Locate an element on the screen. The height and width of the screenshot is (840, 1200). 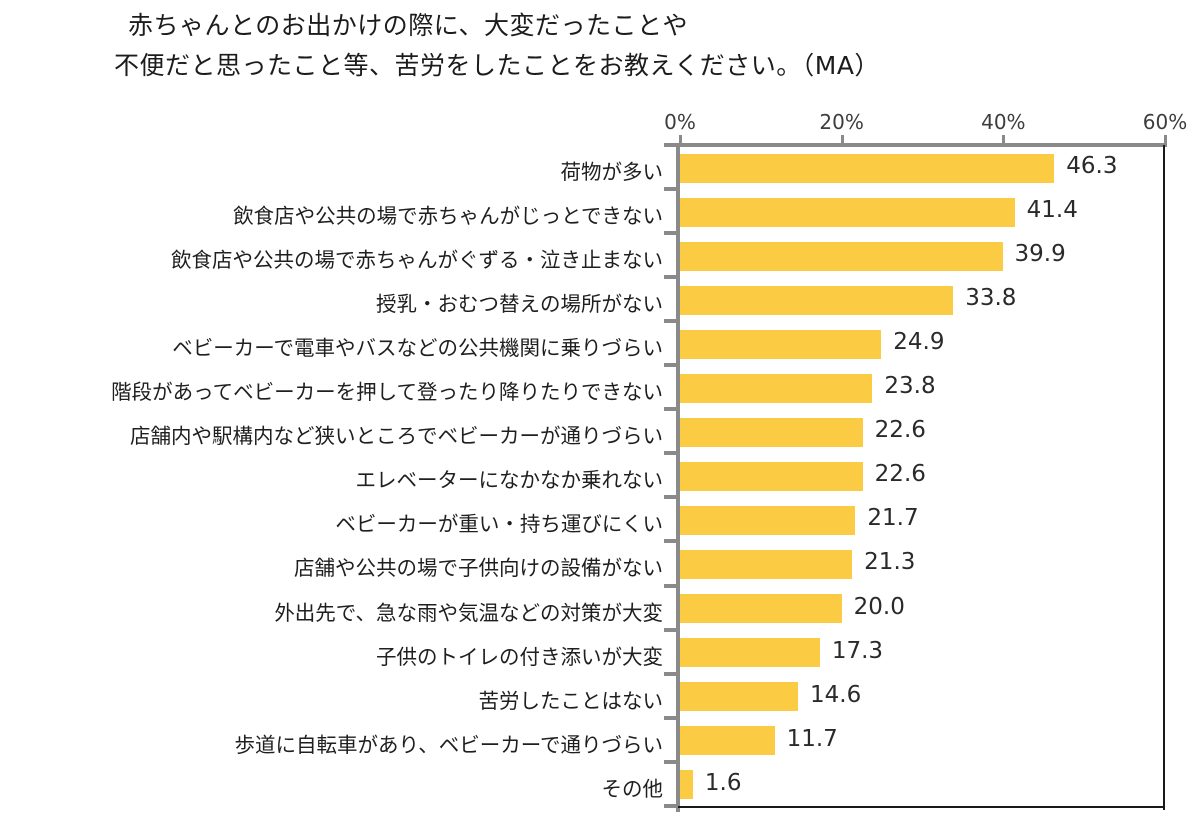
category-label: 歩道に自転車があり、ベビーカーで通りづらい is located at coordinates (341, 743).